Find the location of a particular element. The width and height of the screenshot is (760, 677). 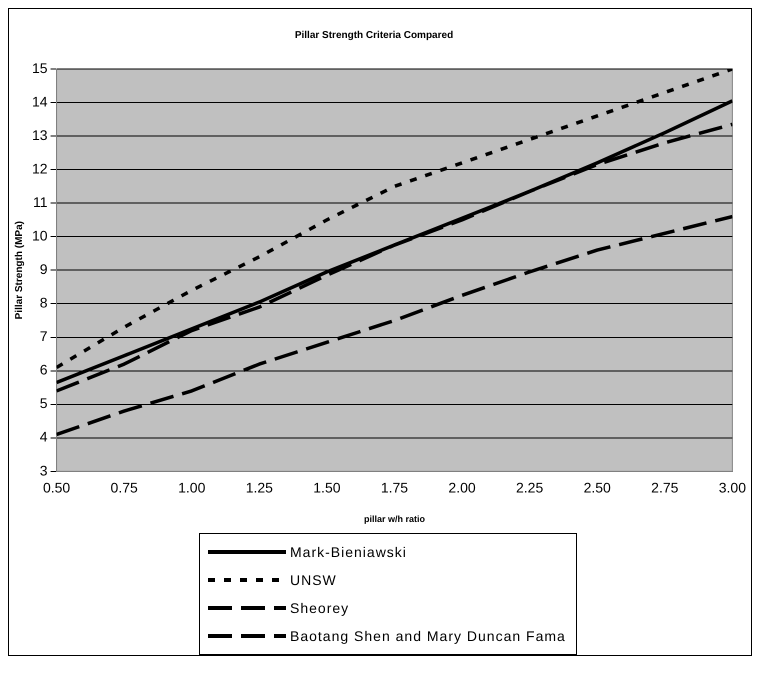

x-tick-label: 3.00 is located at coordinates (732, 488).